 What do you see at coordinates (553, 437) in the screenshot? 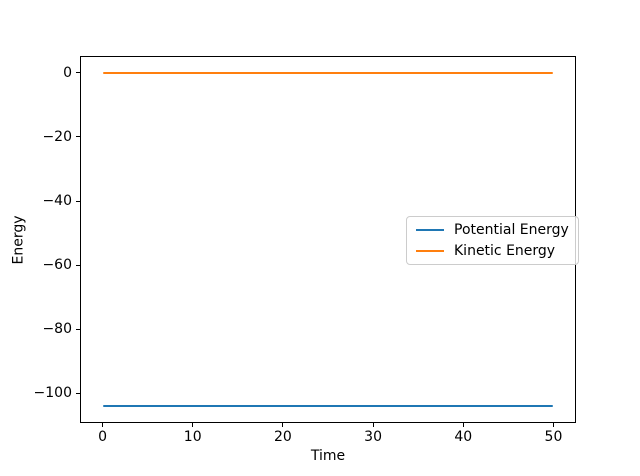
I see `x-tick-label: 50` at bounding box center [553, 437].